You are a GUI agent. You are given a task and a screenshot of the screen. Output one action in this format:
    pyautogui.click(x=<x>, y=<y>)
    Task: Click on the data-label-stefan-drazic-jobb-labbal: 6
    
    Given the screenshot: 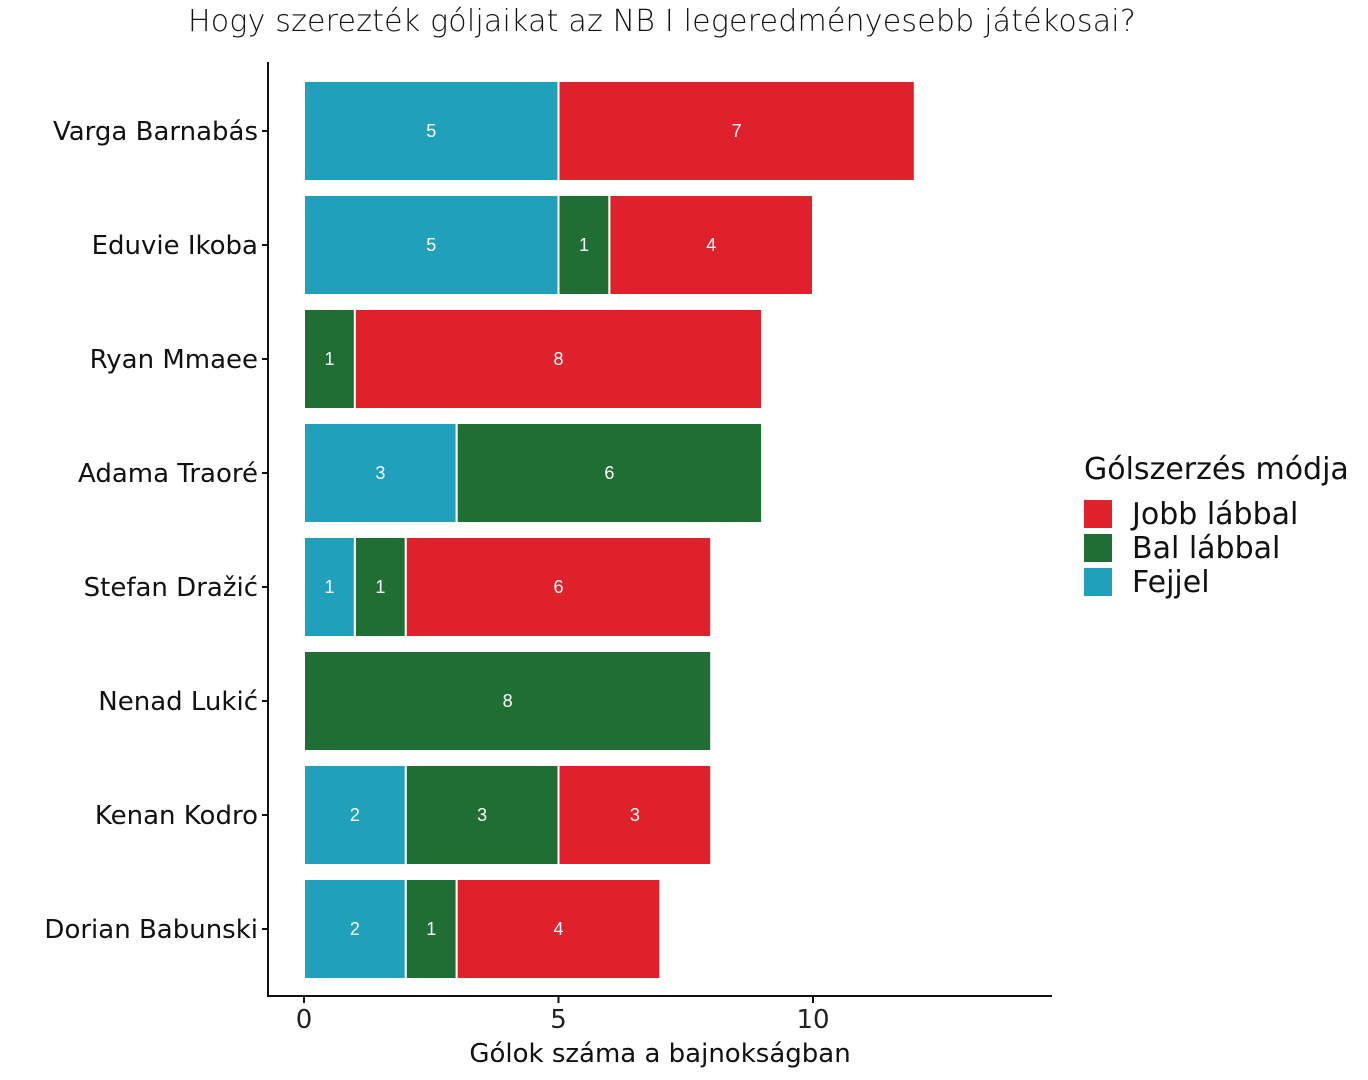 What is the action you would take?
    pyautogui.click(x=558, y=587)
    